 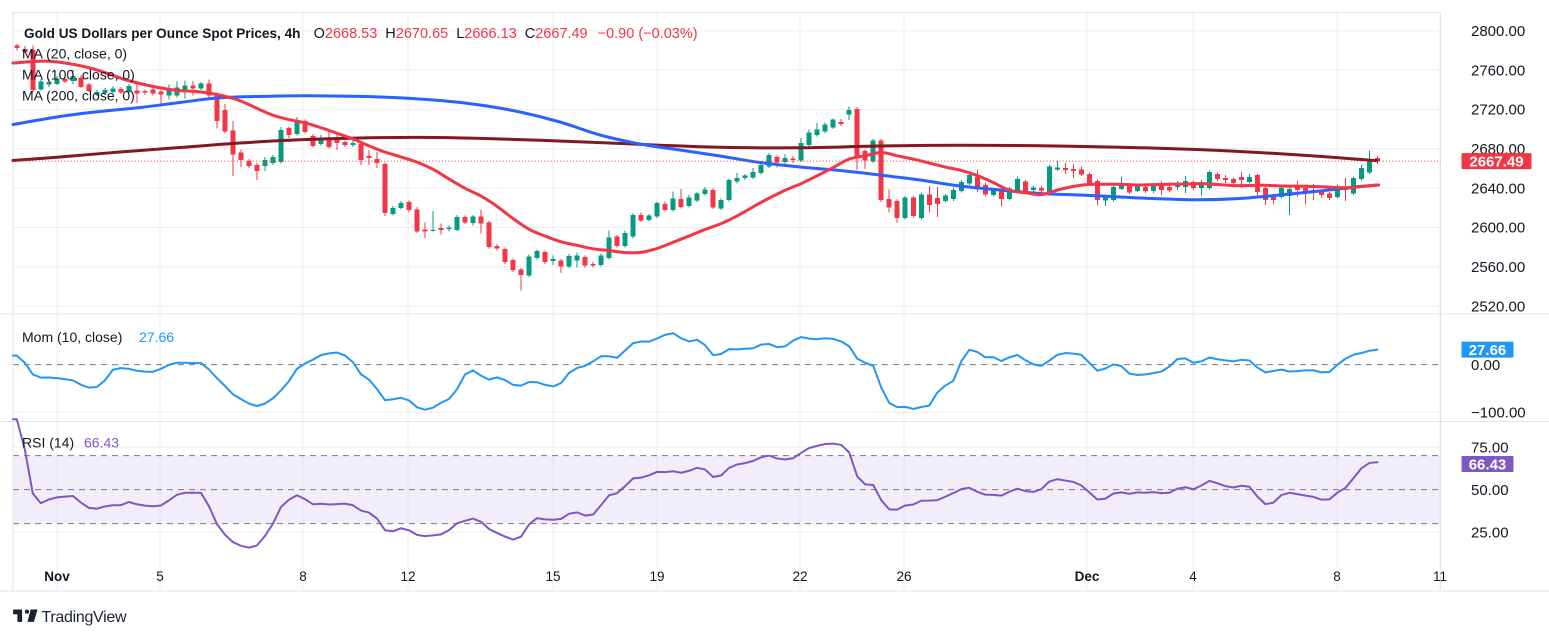 I want to click on svg-text: 22, so click(x=799, y=576).